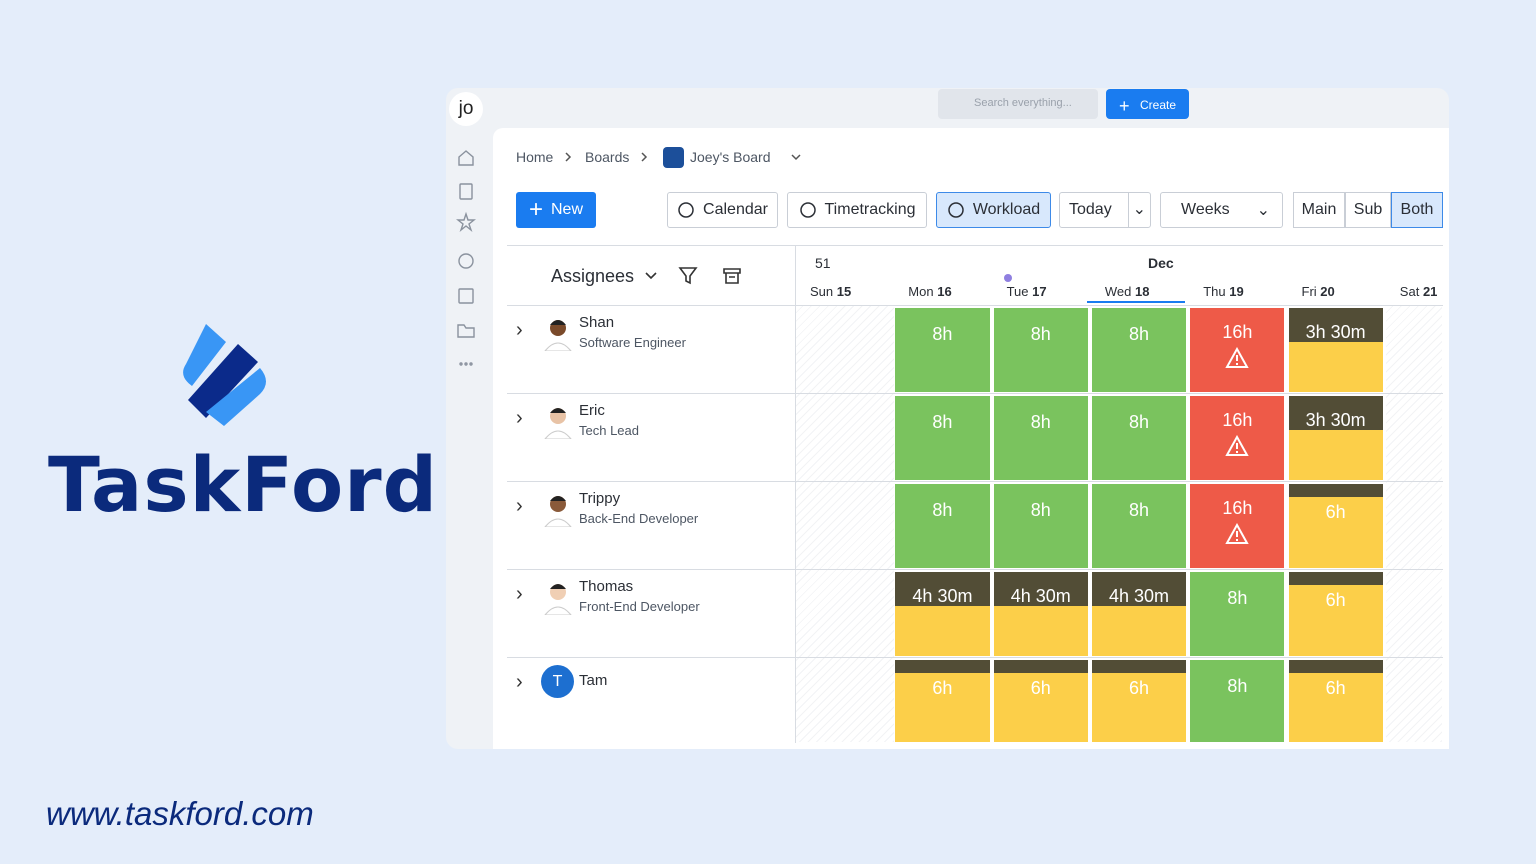 This screenshot has width=1536, height=864. I want to click on crumb: Home, so click(535, 157).